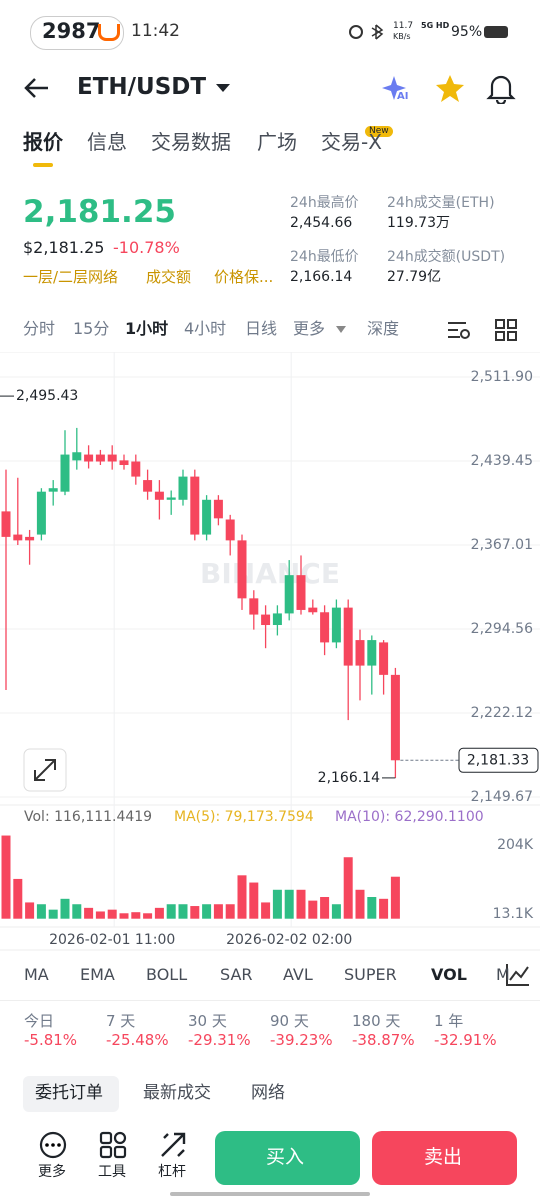  Describe the element at coordinates (155, 31) in the screenshot. I see `clock: 11:42` at that location.